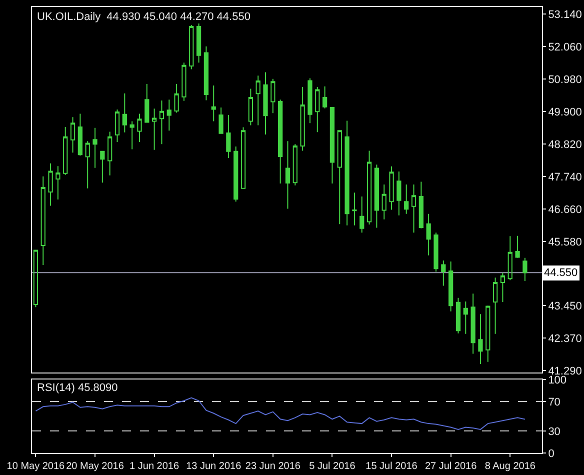 This screenshot has width=584, height=475. What do you see at coordinates (565, 177) in the screenshot?
I see `y-tick-label: 47.740` at bounding box center [565, 177].